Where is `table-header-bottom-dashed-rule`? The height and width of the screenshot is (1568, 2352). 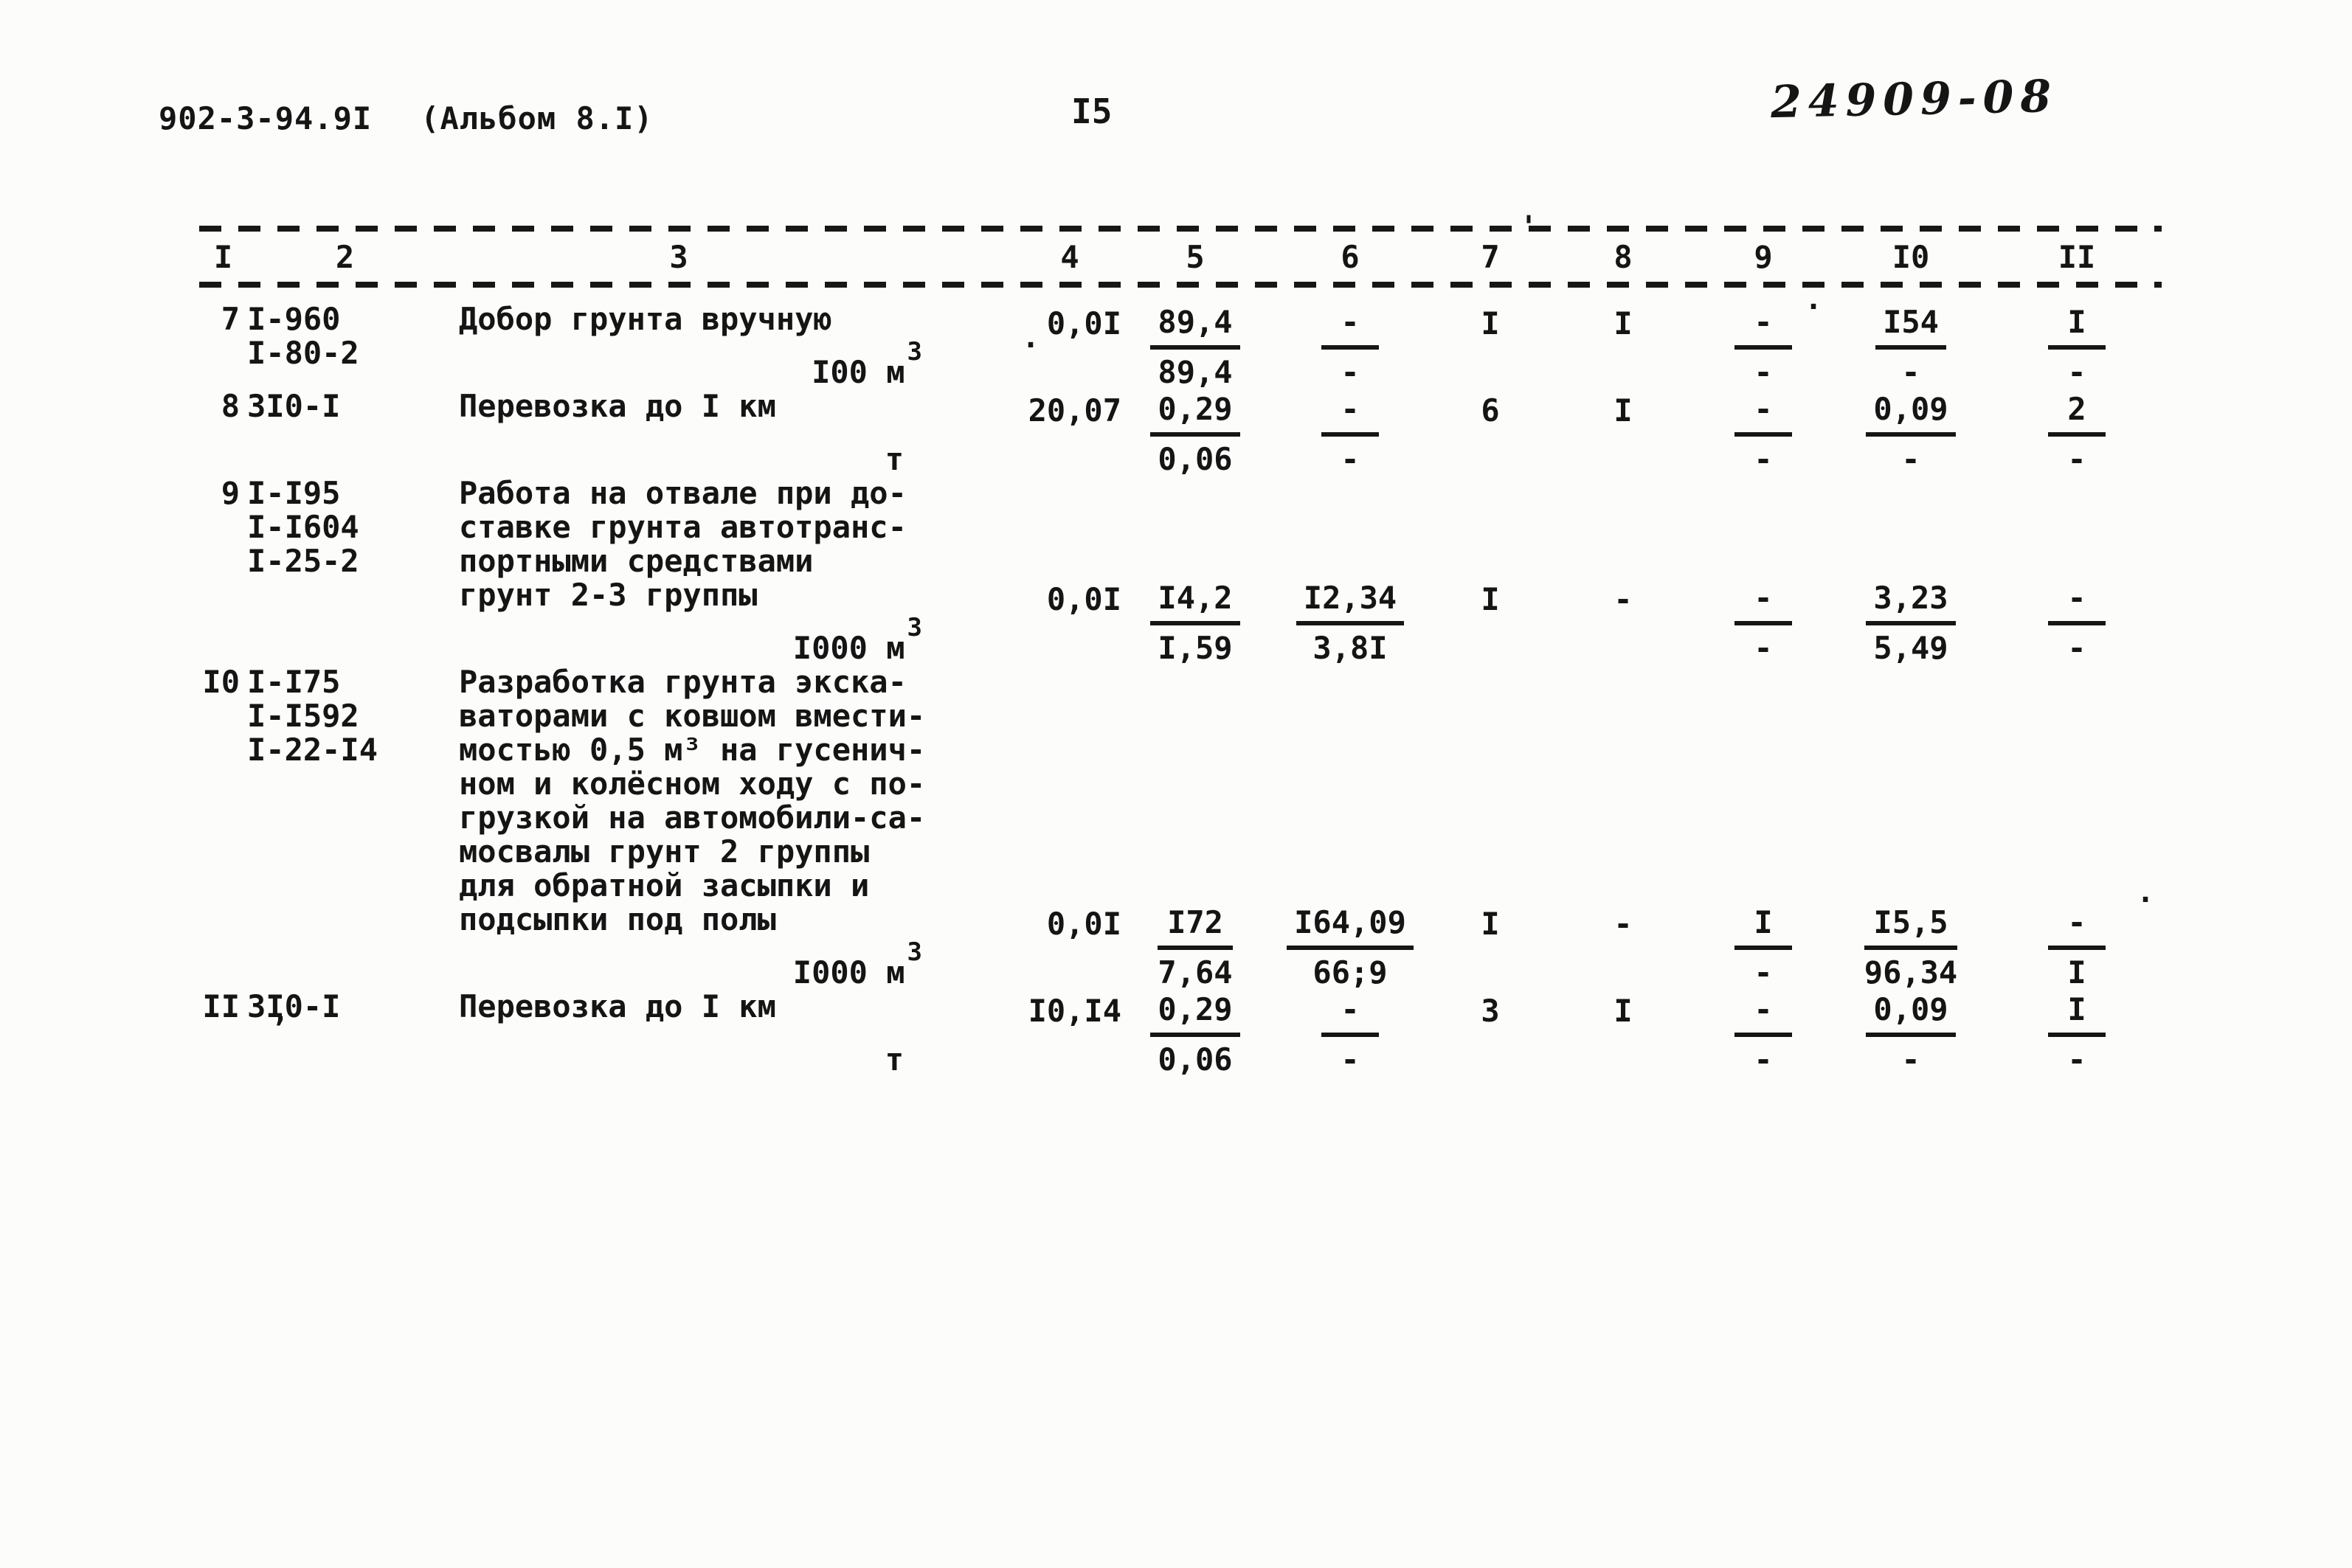 table-header-bottom-dashed-rule is located at coordinates (1180, 285).